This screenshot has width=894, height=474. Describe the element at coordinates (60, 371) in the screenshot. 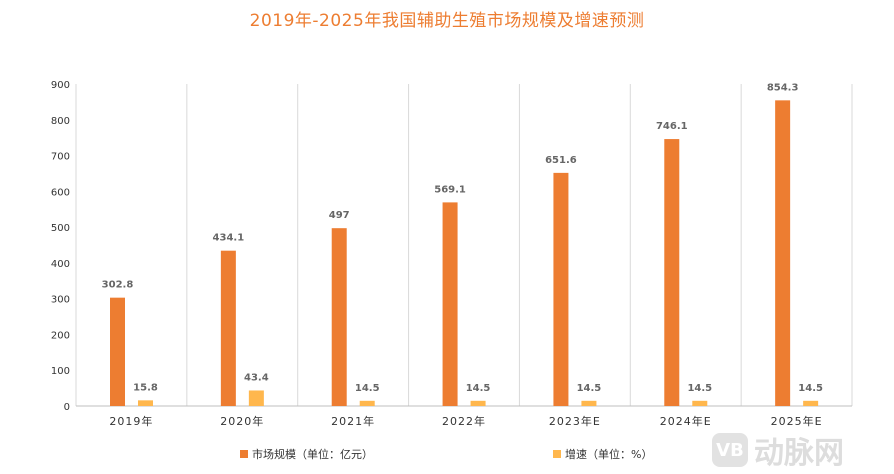

I see `y-tick-label: 100` at that location.